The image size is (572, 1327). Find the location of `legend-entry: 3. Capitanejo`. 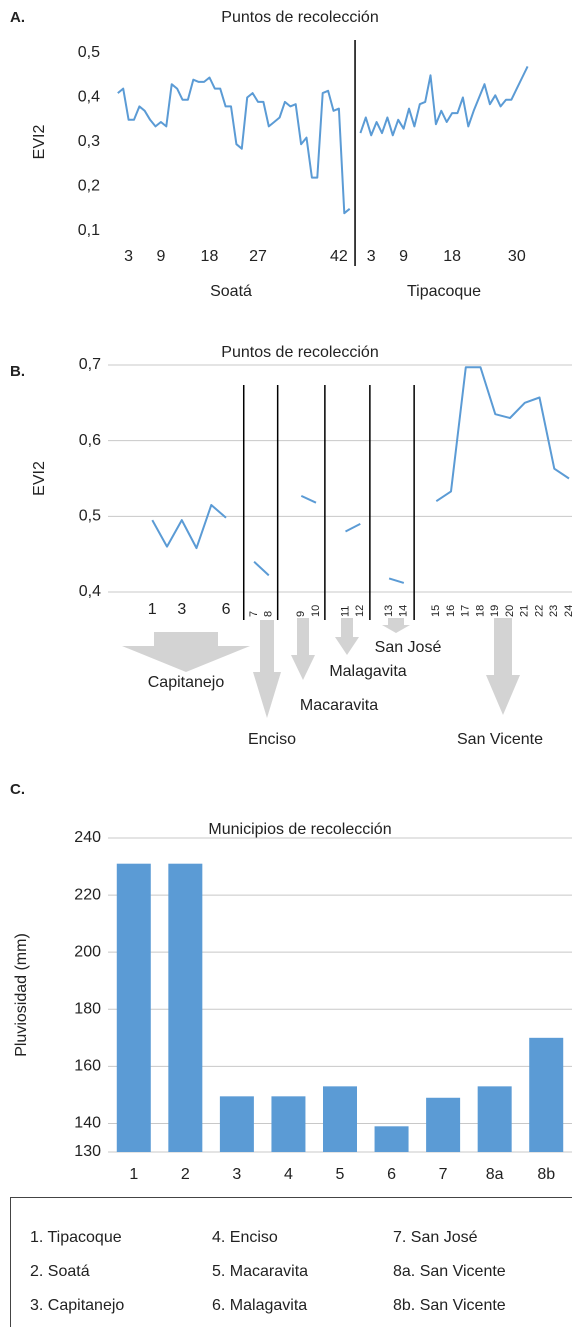

legend-entry: 3. Capitanejo is located at coordinates (77, 1305).